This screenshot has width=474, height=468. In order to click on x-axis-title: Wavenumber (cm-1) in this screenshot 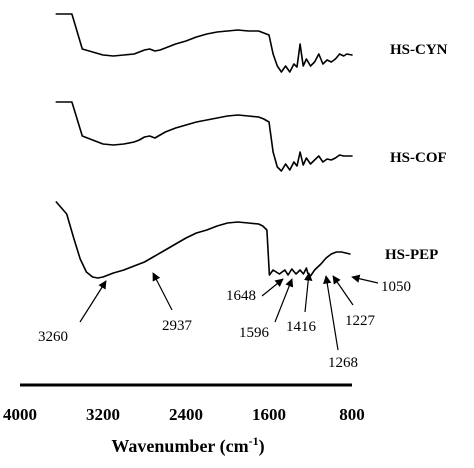, I will do `click(187, 445)`.